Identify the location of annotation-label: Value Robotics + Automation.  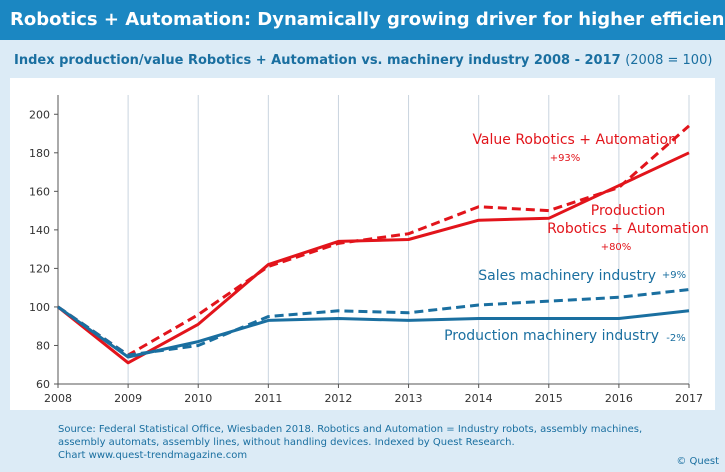
(574, 140).